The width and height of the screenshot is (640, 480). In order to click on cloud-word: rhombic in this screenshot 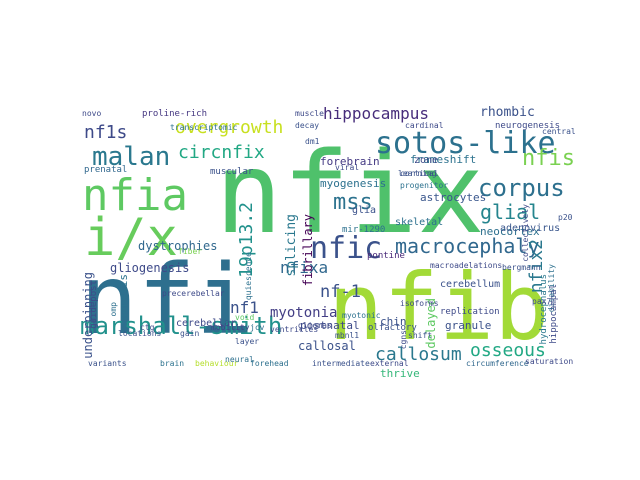, I will do `click(507, 112)`.